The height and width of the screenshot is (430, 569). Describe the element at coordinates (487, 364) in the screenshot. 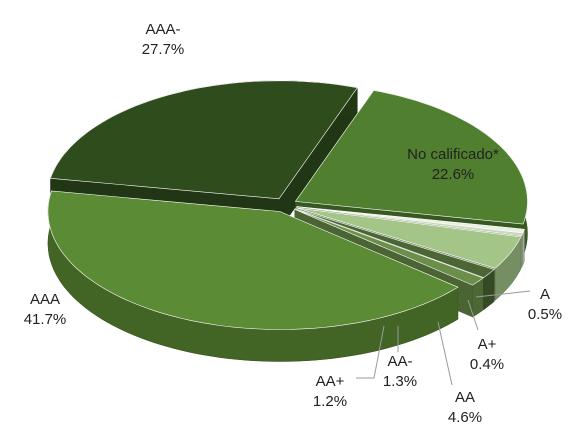

I see `value-label: 0.4%` at that location.